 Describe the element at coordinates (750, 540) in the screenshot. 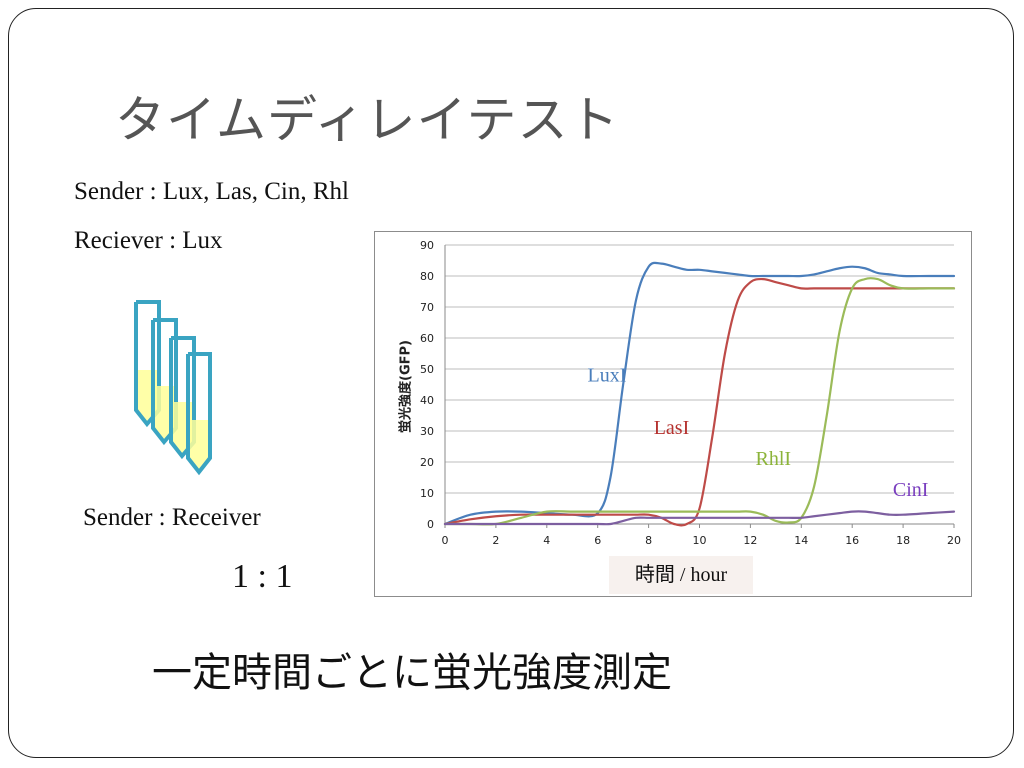

I see `x-tick-label: 12` at that location.